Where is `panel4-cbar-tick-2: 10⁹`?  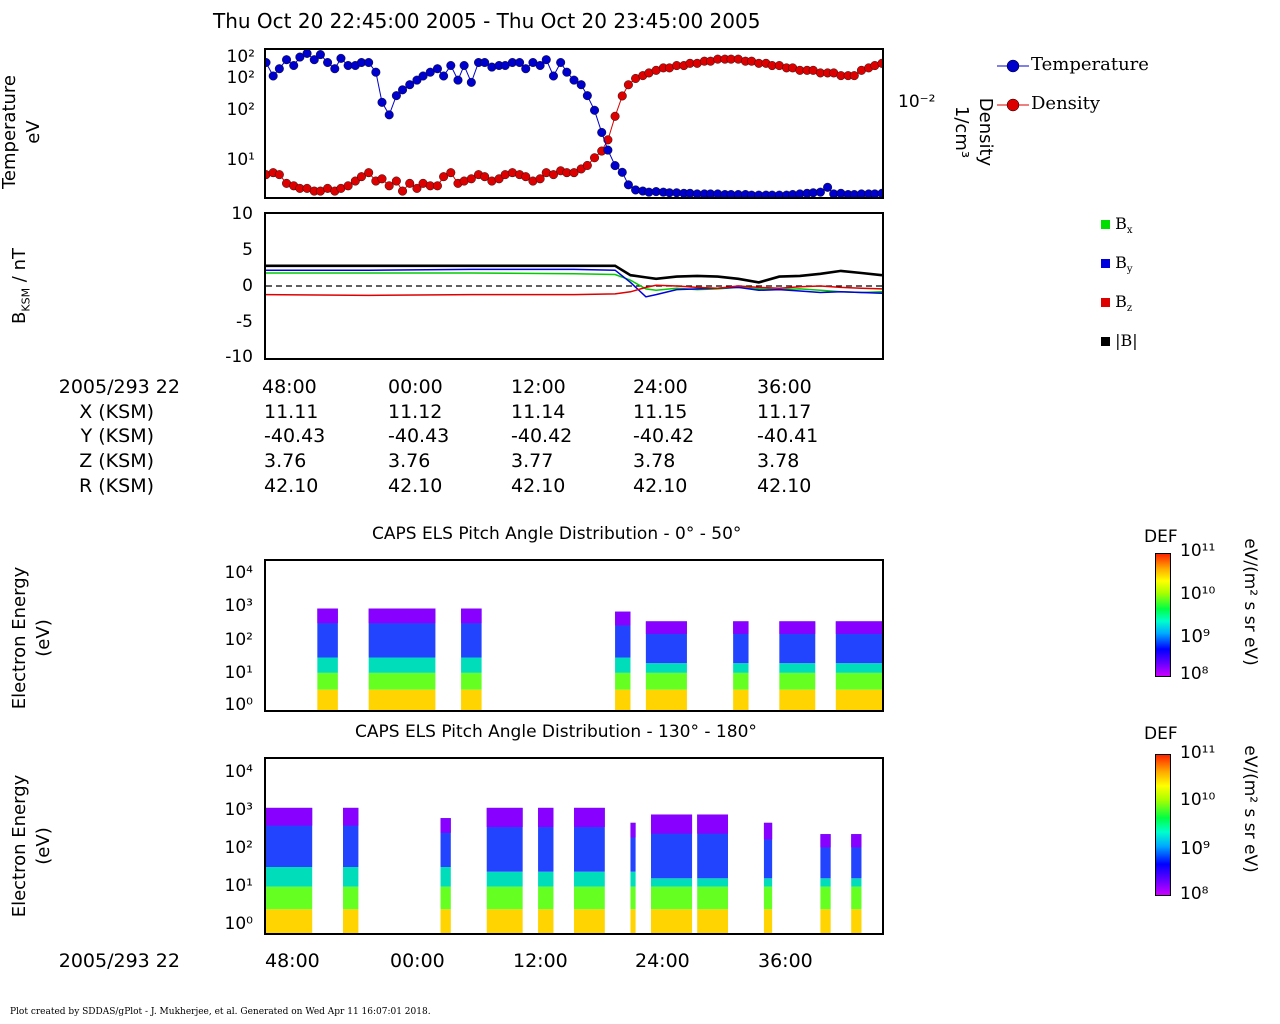 panel4-cbar-tick-2: 10⁹ is located at coordinates (1195, 848).